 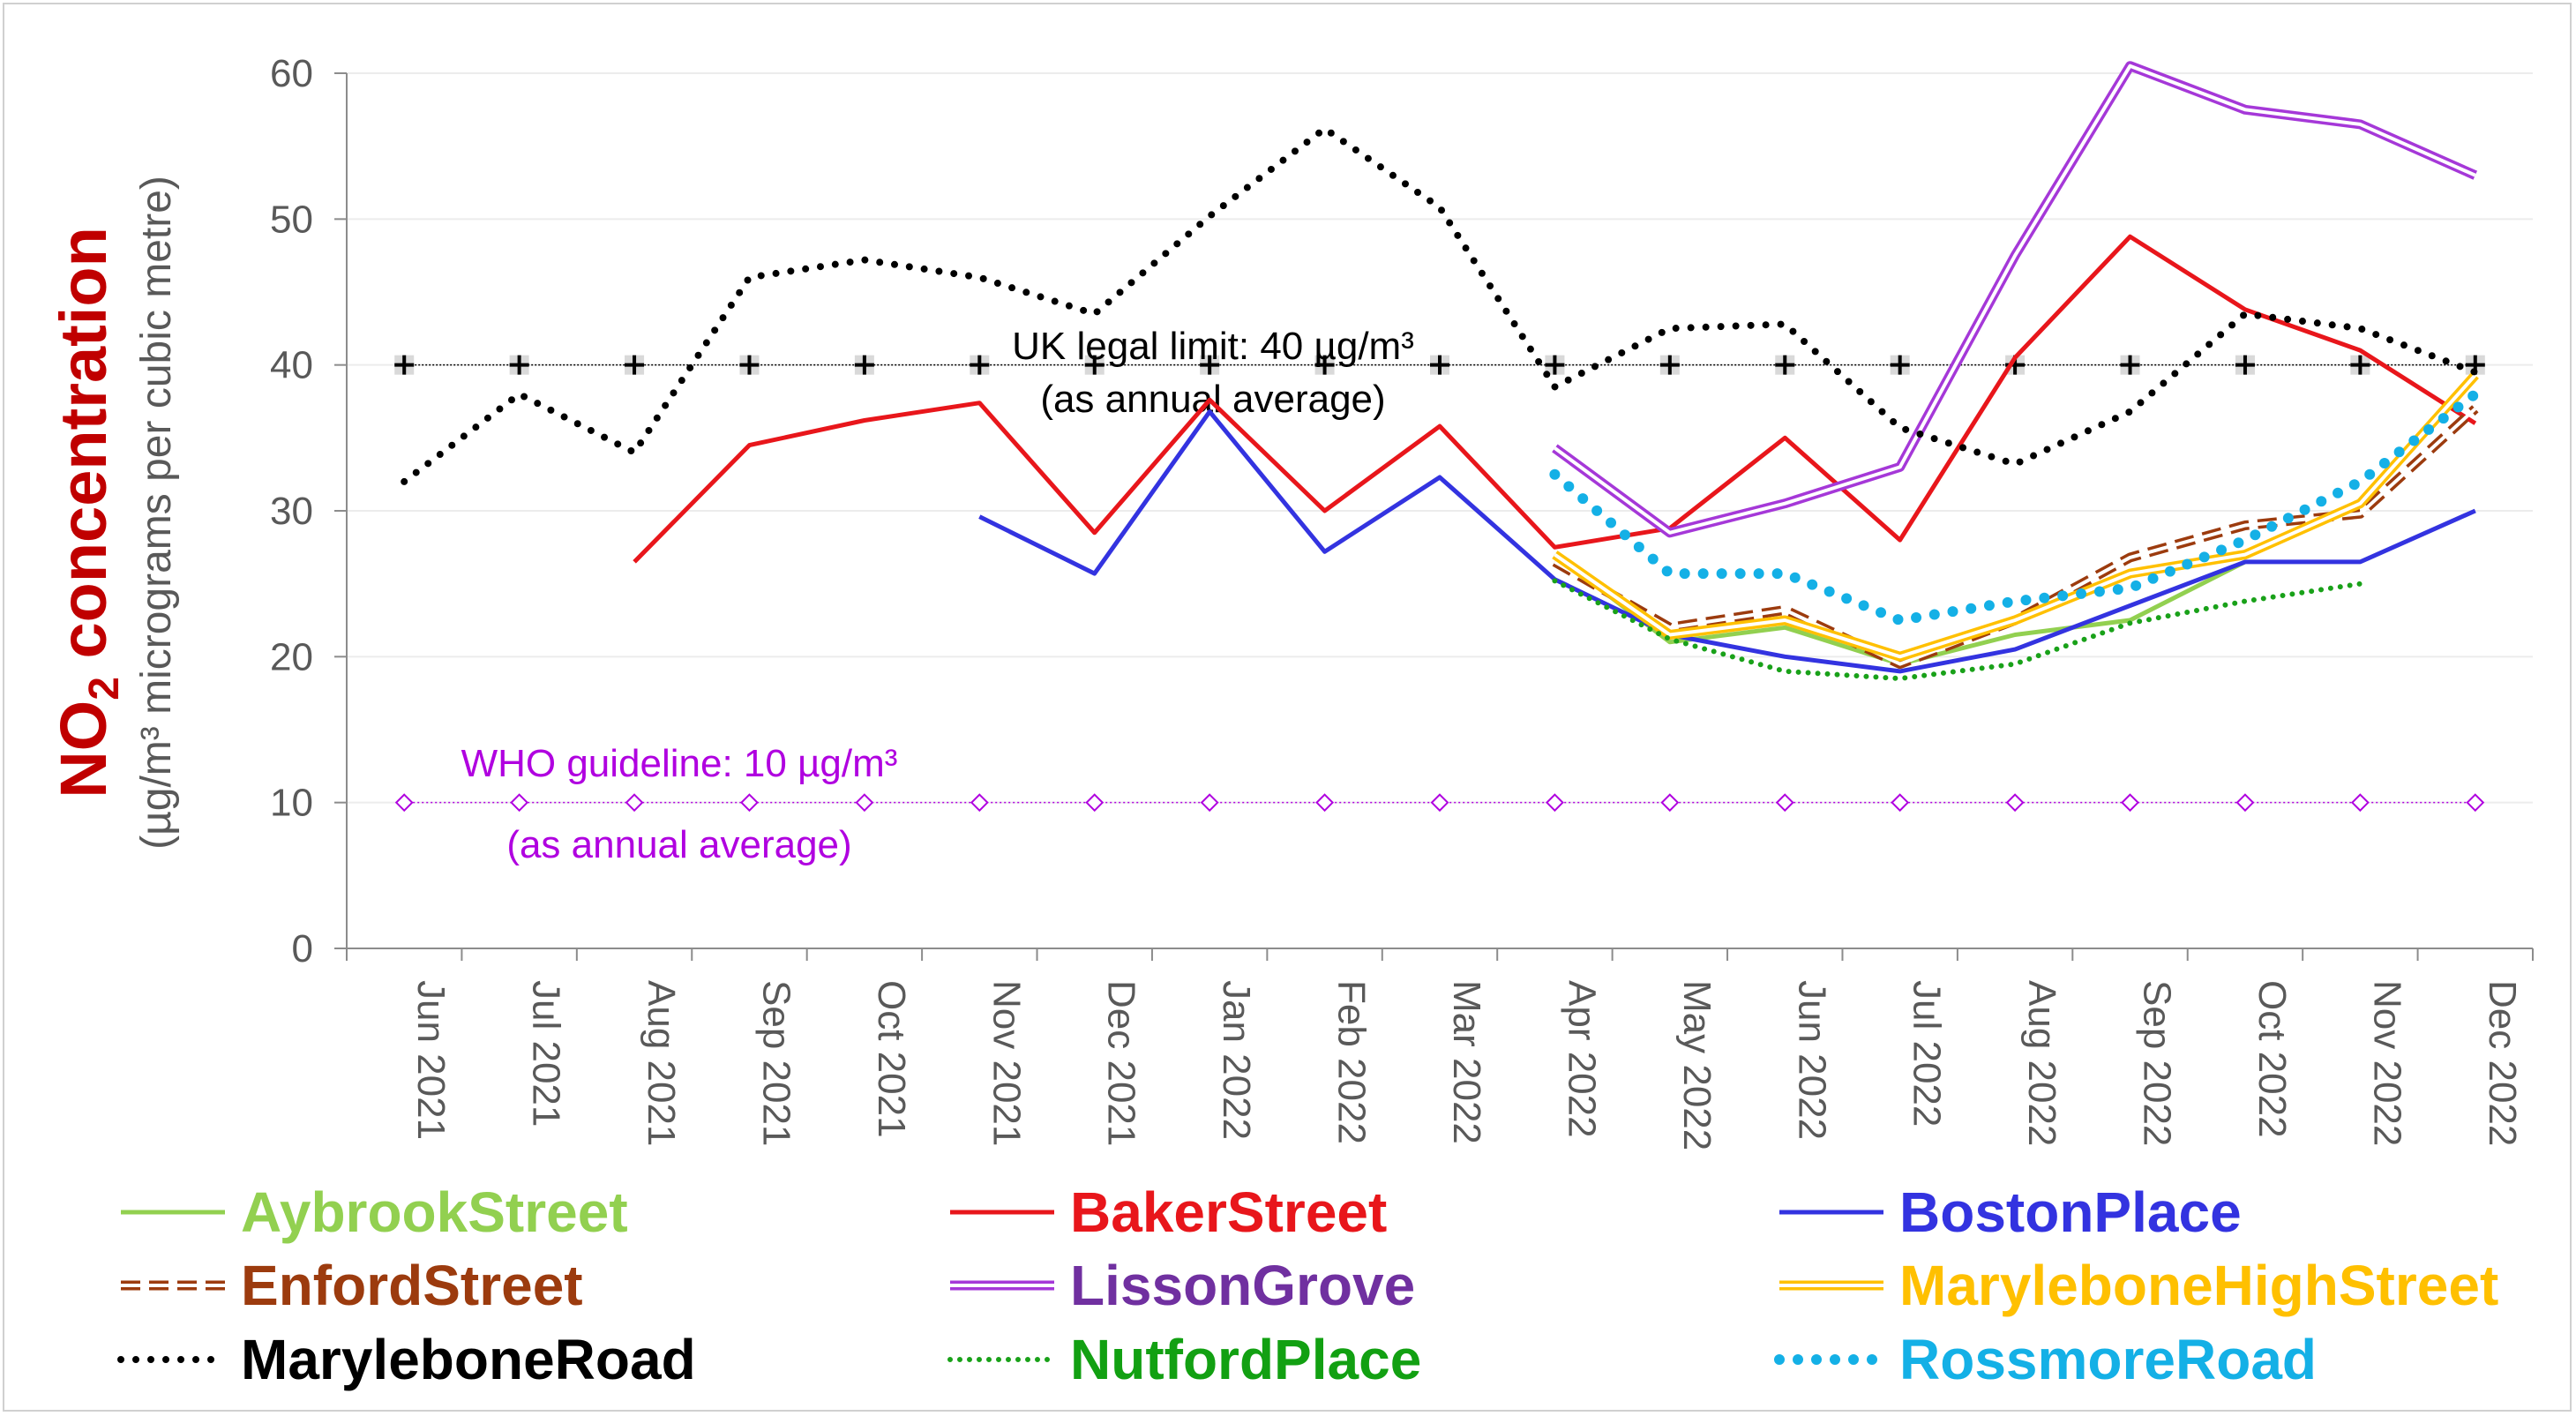 I want to click on series-rossmoreroad, so click(x=2015, y=507).